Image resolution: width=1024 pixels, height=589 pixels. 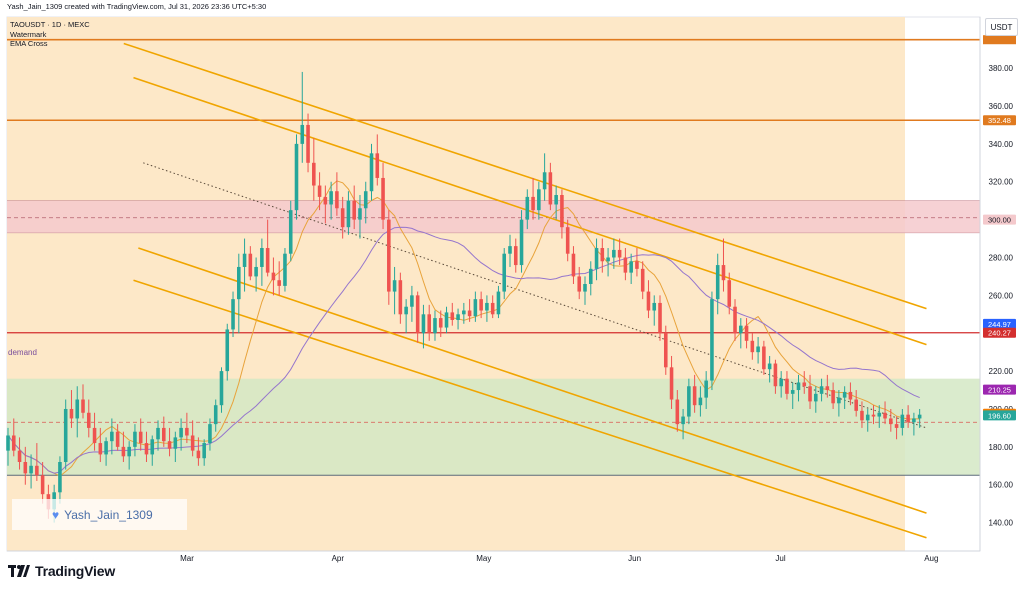 What do you see at coordinates (634, 558) in the screenshot?
I see `time-tick-label: Jun` at bounding box center [634, 558].